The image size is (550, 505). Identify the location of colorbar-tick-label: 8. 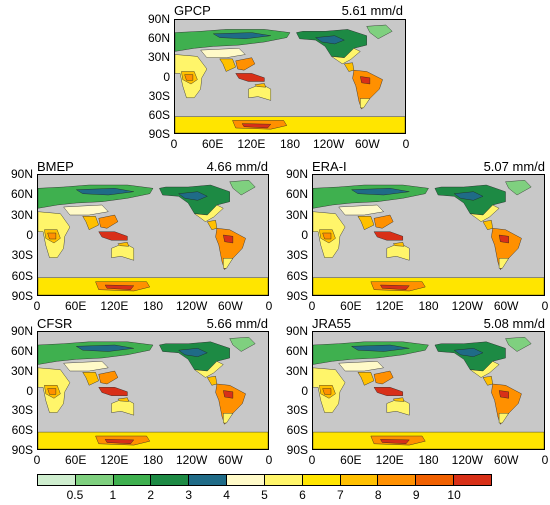
(378, 495).